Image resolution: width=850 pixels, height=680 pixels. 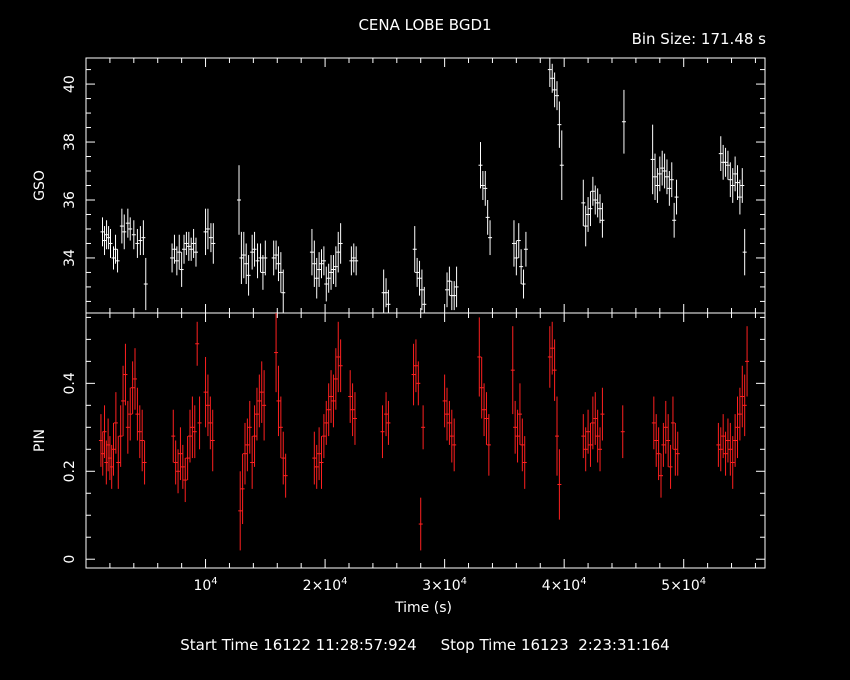 What do you see at coordinates (70, 383) in the screenshot?
I see `pin-y-tick-label: 0.4` at bounding box center [70, 383].